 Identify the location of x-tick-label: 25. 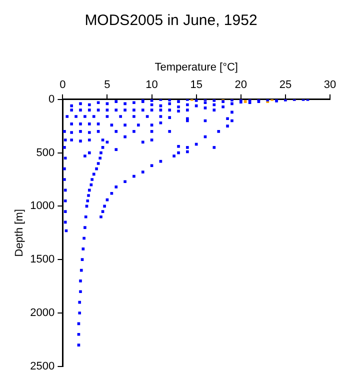
(285, 84).